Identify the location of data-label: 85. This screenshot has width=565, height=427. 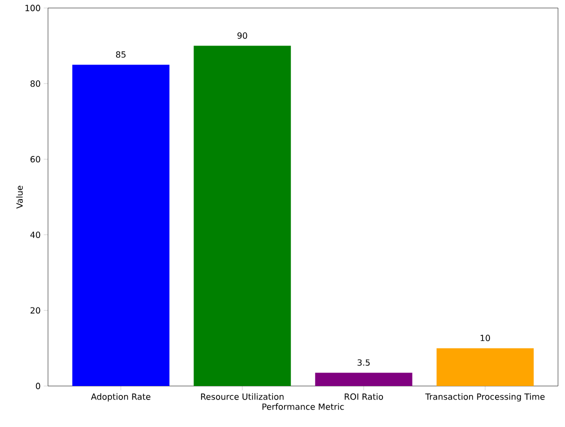
(121, 54).